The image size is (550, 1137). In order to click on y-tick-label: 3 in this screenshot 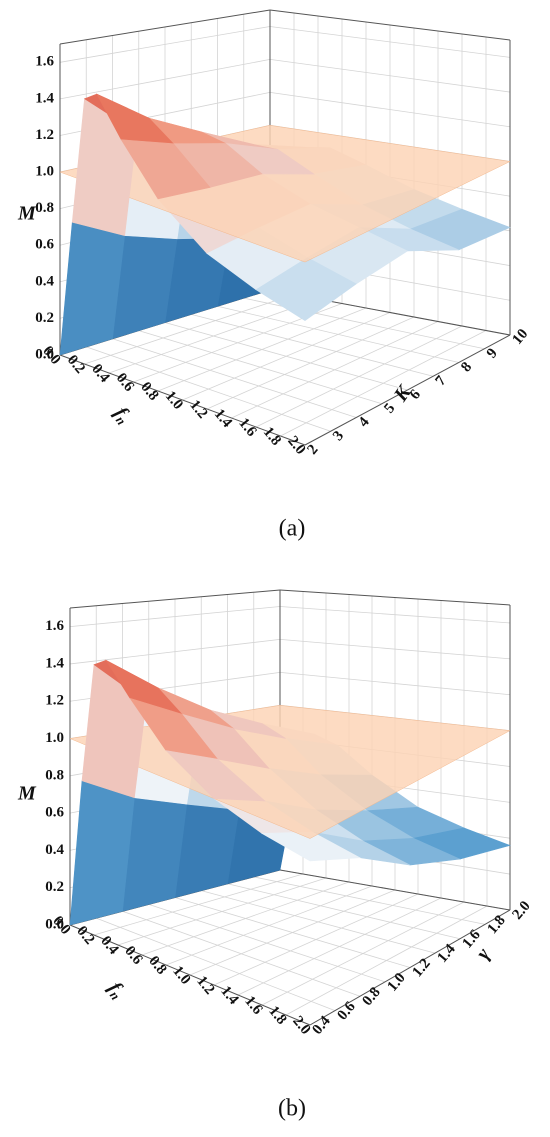, I will do `click(338, 436)`.